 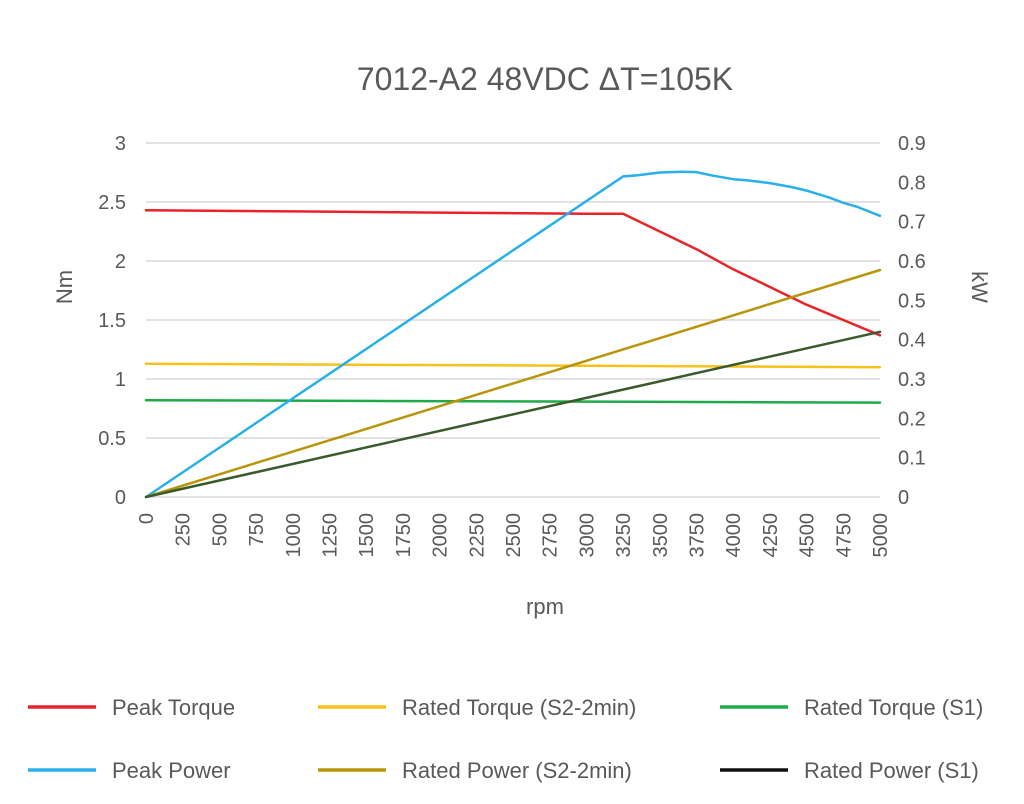 I want to click on x-tick-label: 1250, so click(x=331, y=535).